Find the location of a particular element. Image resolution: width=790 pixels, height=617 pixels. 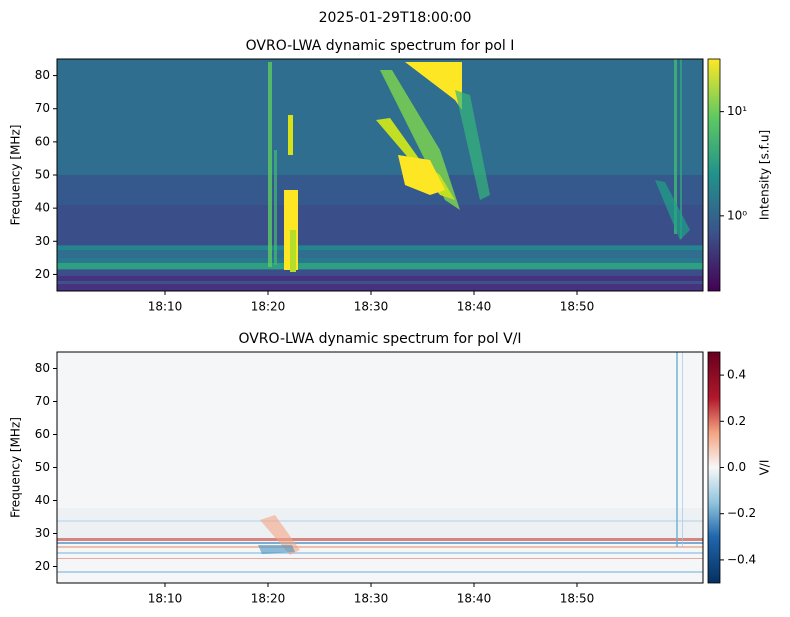

colorbar-tick-label: 10⁰ is located at coordinates (737, 215).